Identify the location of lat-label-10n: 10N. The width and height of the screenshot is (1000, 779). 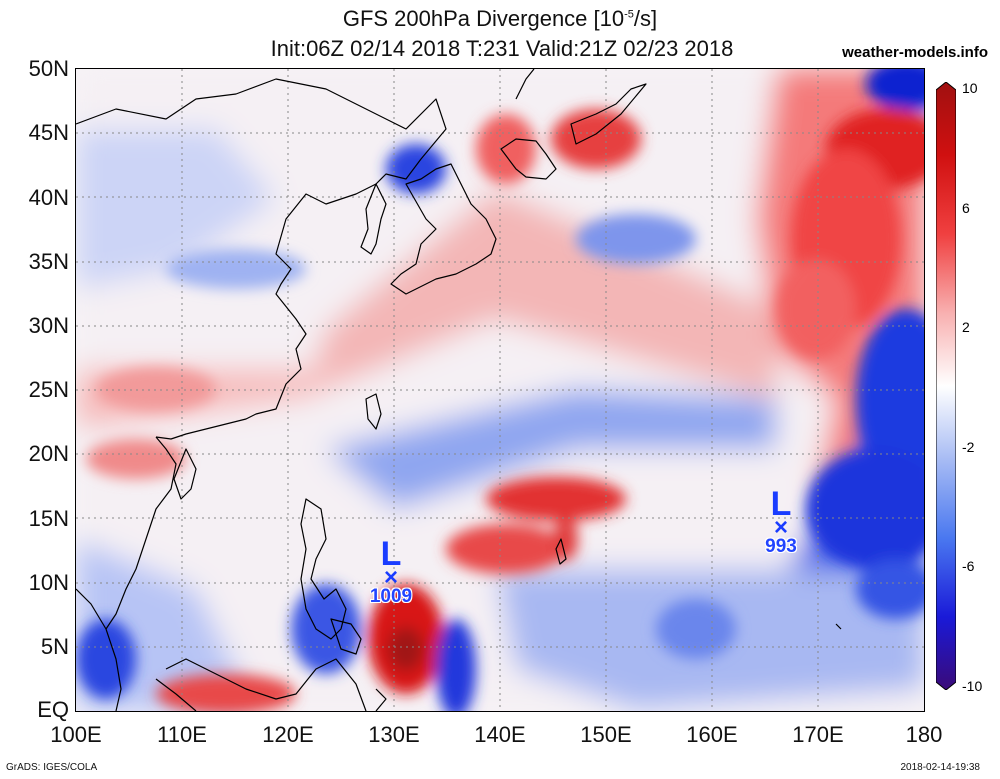
(48, 582).